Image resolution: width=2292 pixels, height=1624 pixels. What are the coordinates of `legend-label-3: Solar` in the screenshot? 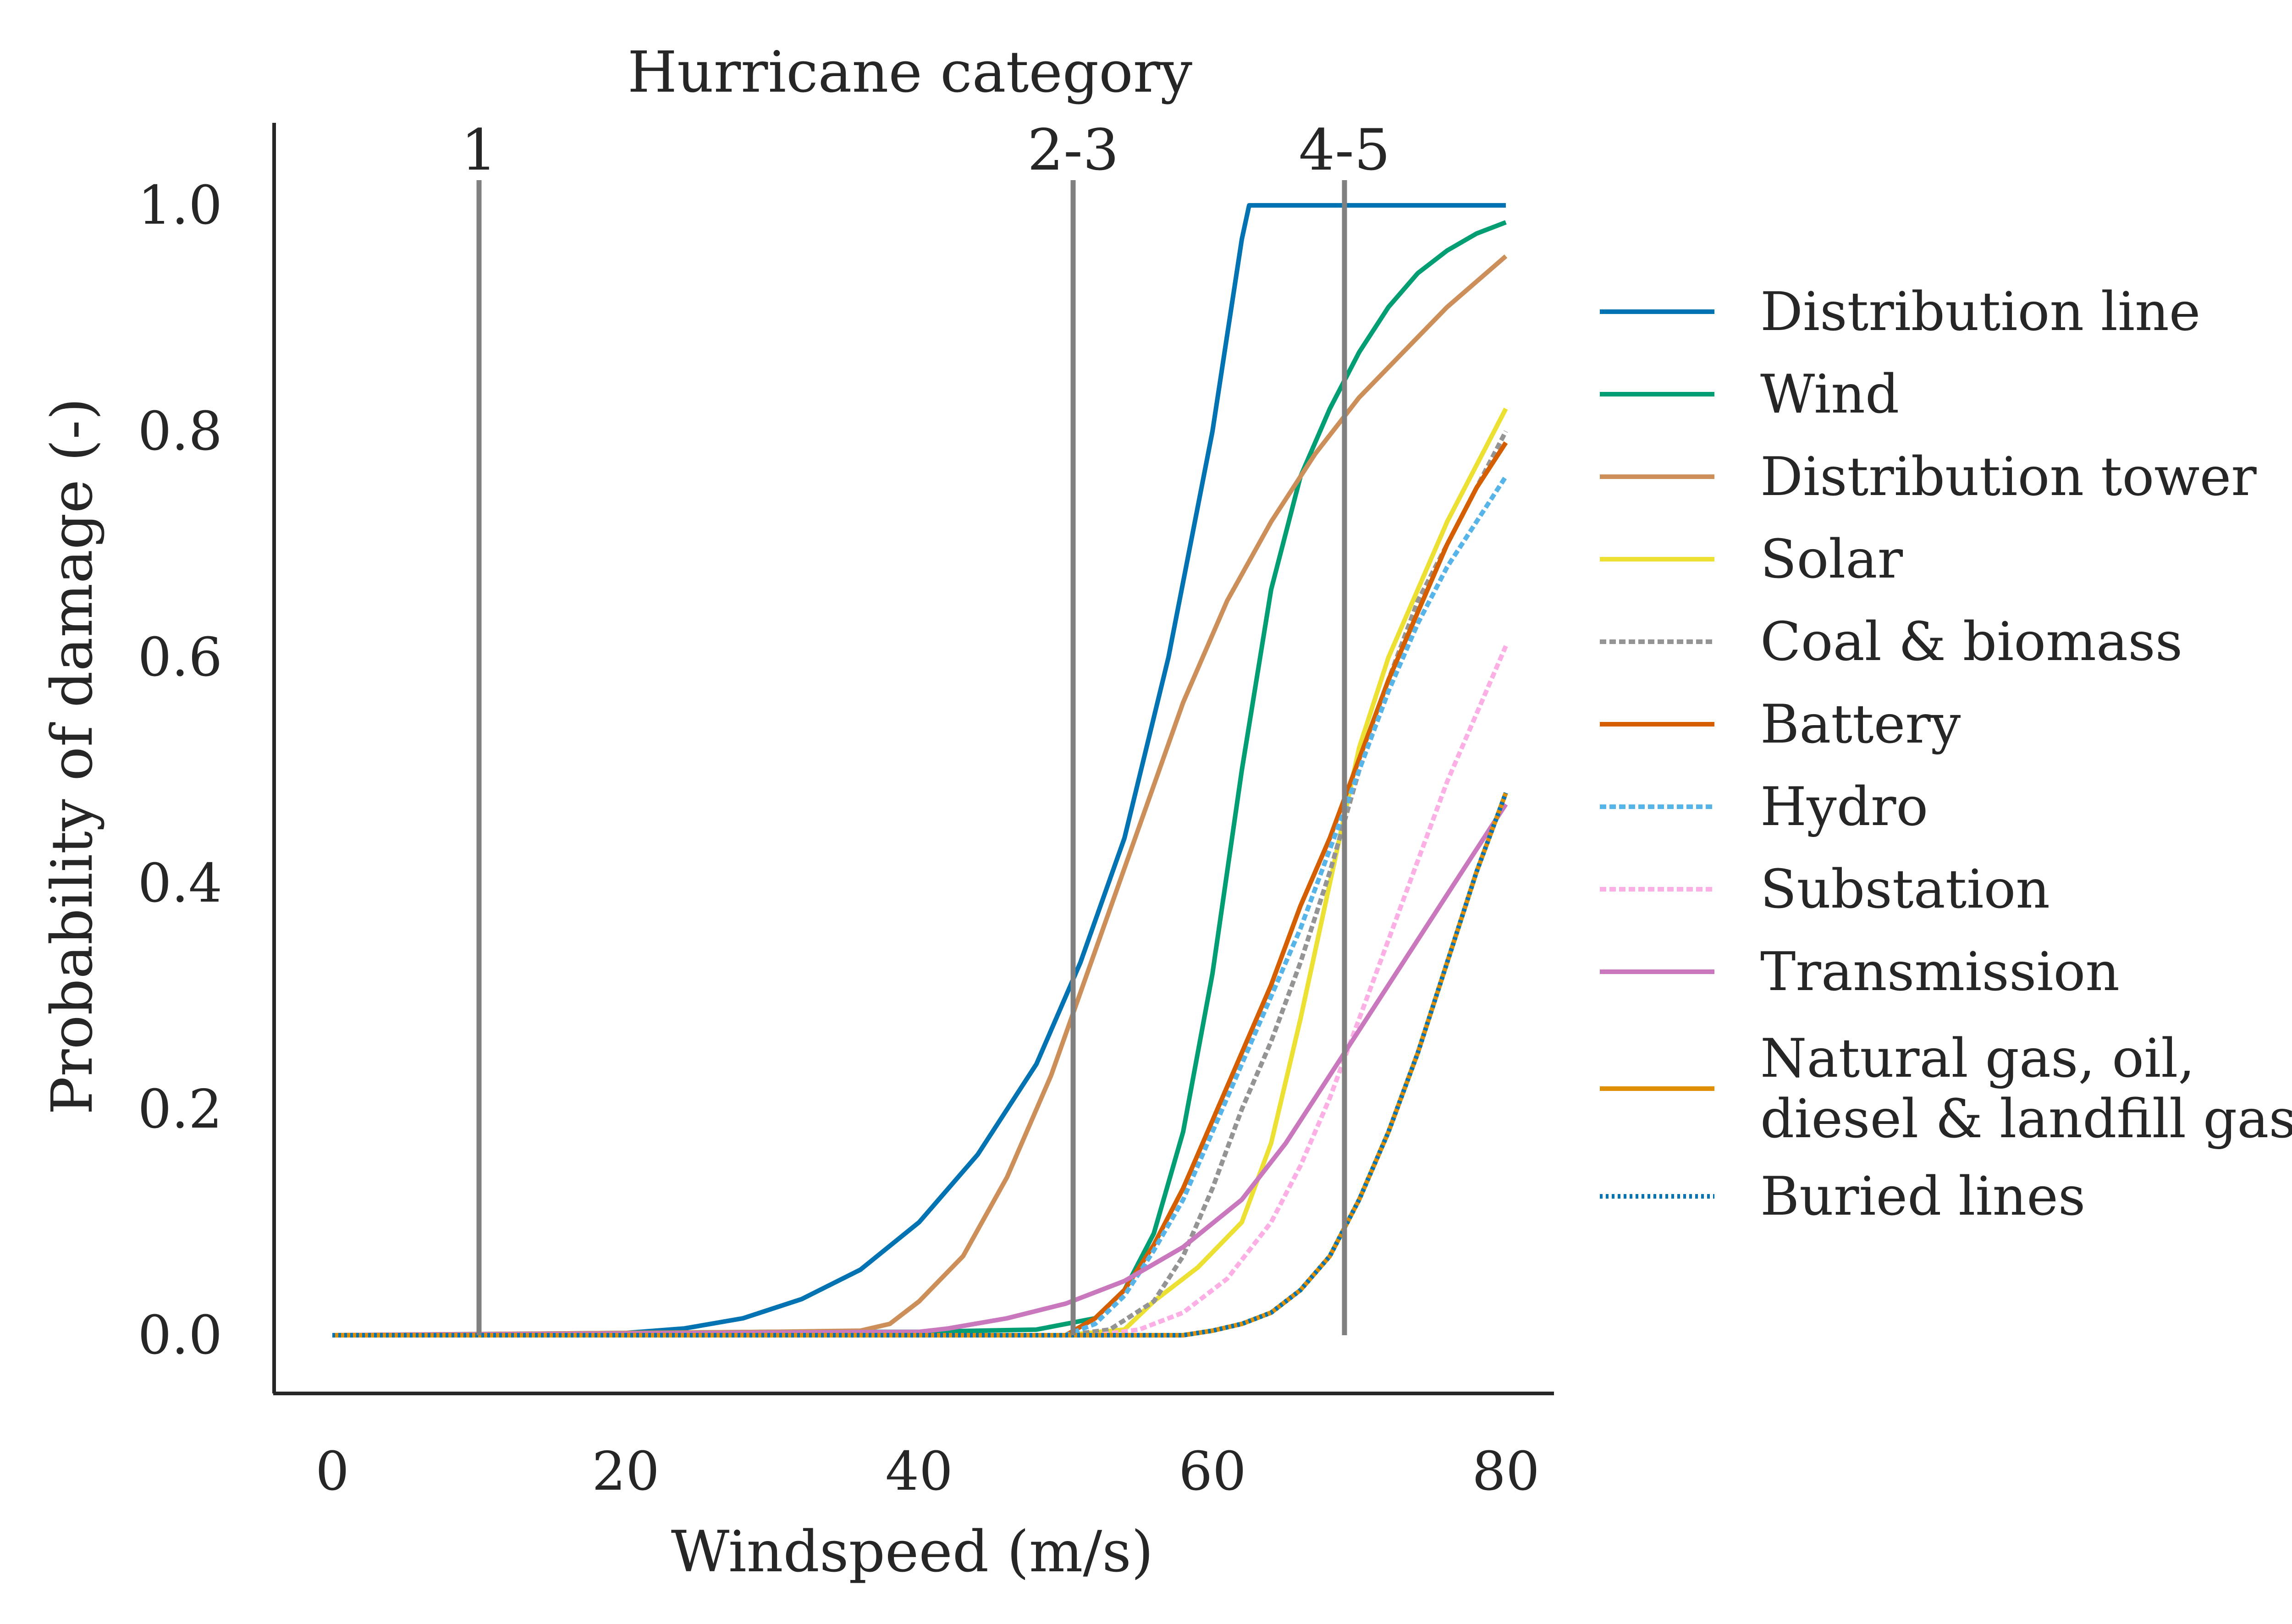 It's located at (1831, 559).